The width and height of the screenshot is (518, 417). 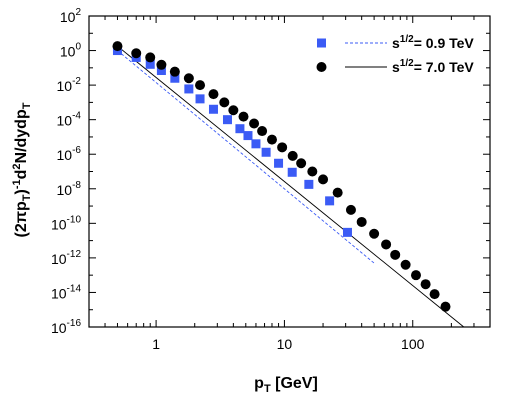 What do you see at coordinates (156, 344) in the screenshot?
I see `x-tick-label: 1` at bounding box center [156, 344].